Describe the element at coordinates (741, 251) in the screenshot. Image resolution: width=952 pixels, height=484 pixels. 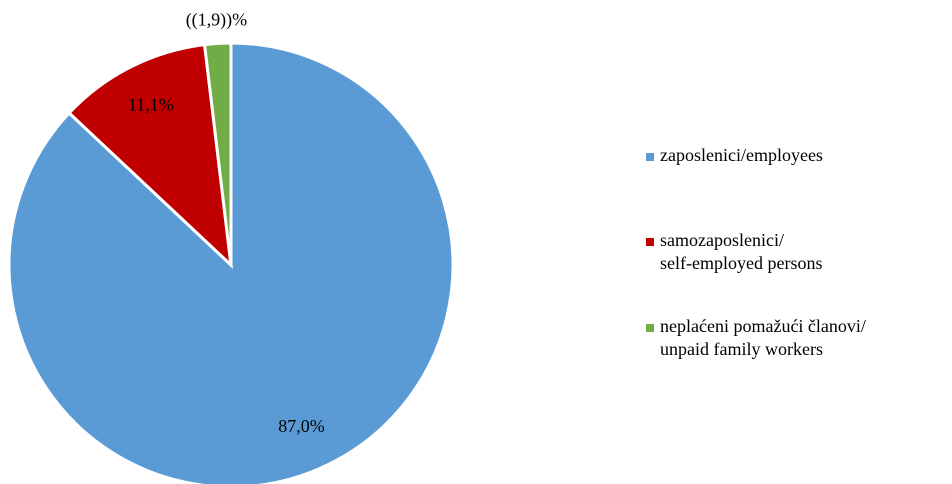
I see `legend-label: samozaposlenici/self-employed persons` at that location.